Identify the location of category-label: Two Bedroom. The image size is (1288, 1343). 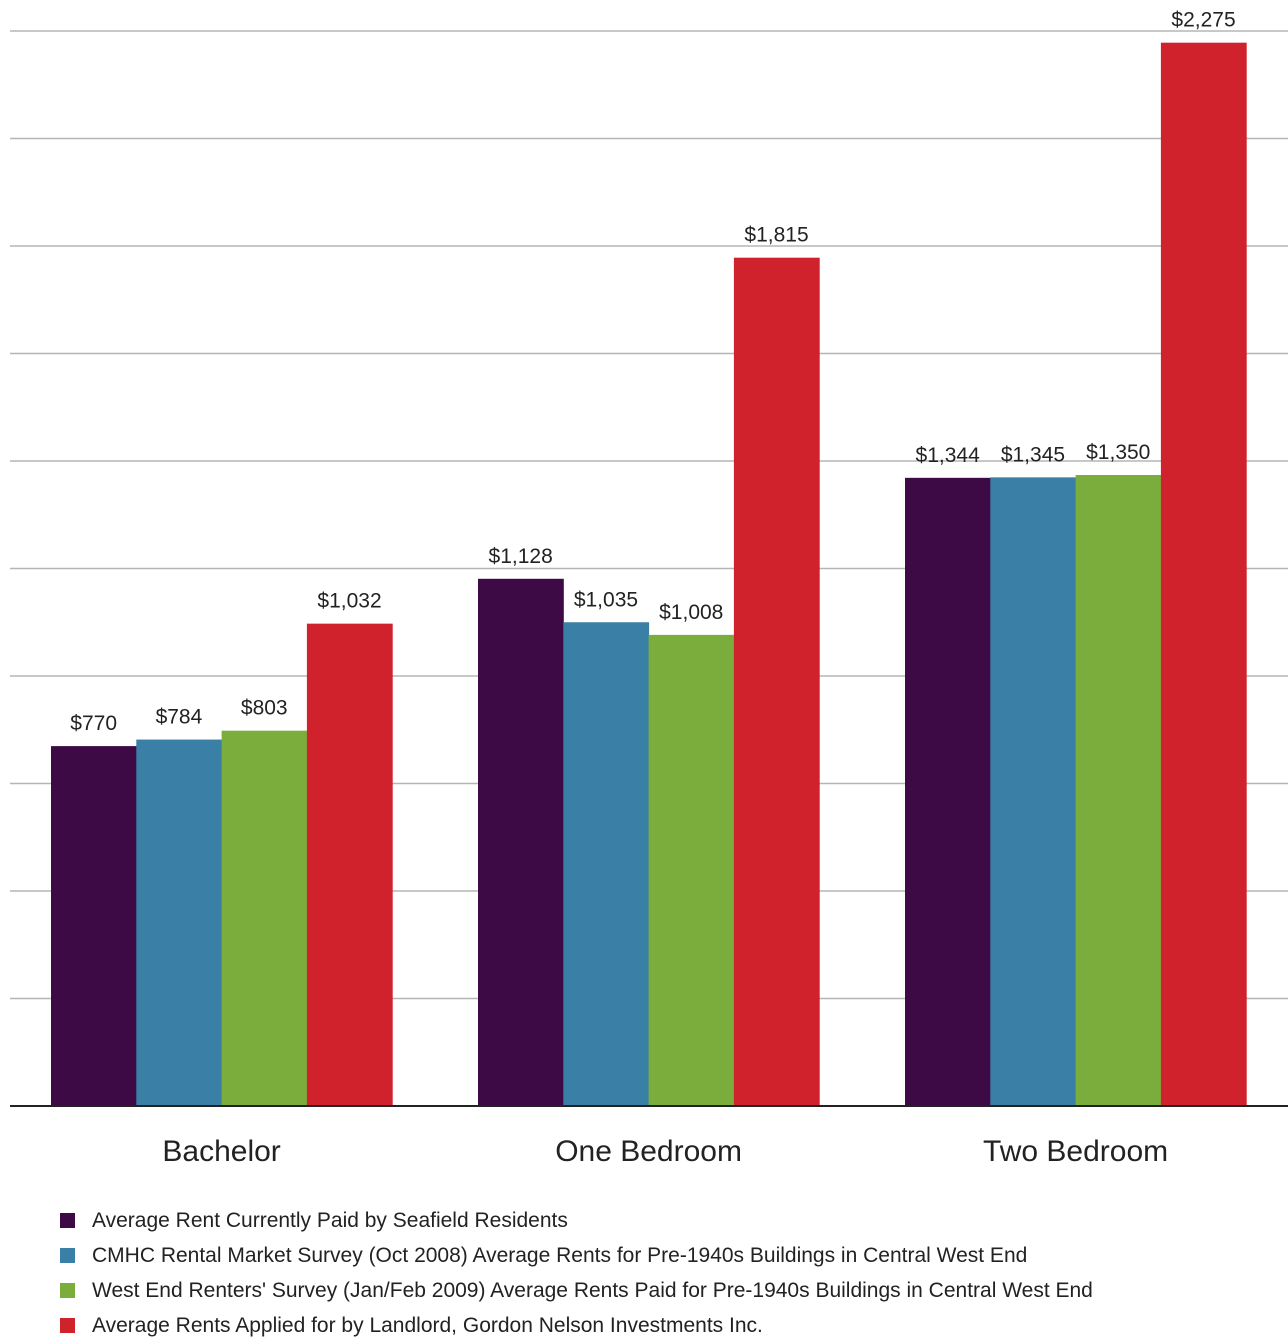
(1075, 1151).